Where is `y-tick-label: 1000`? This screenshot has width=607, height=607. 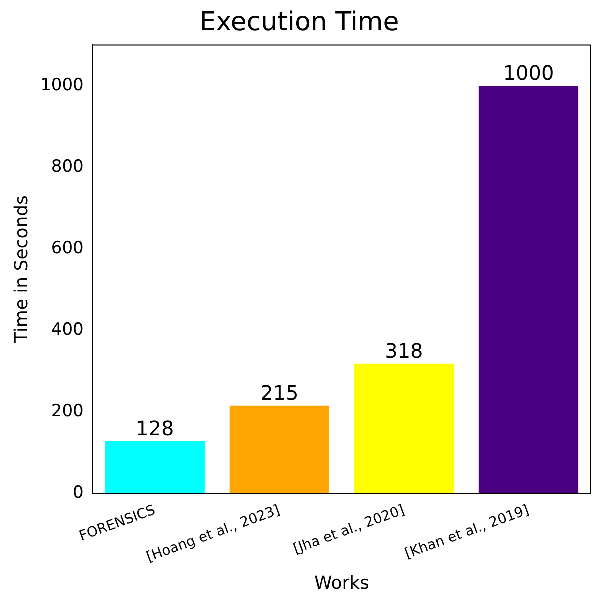 y-tick-label: 1000 is located at coordinates (62, 85).